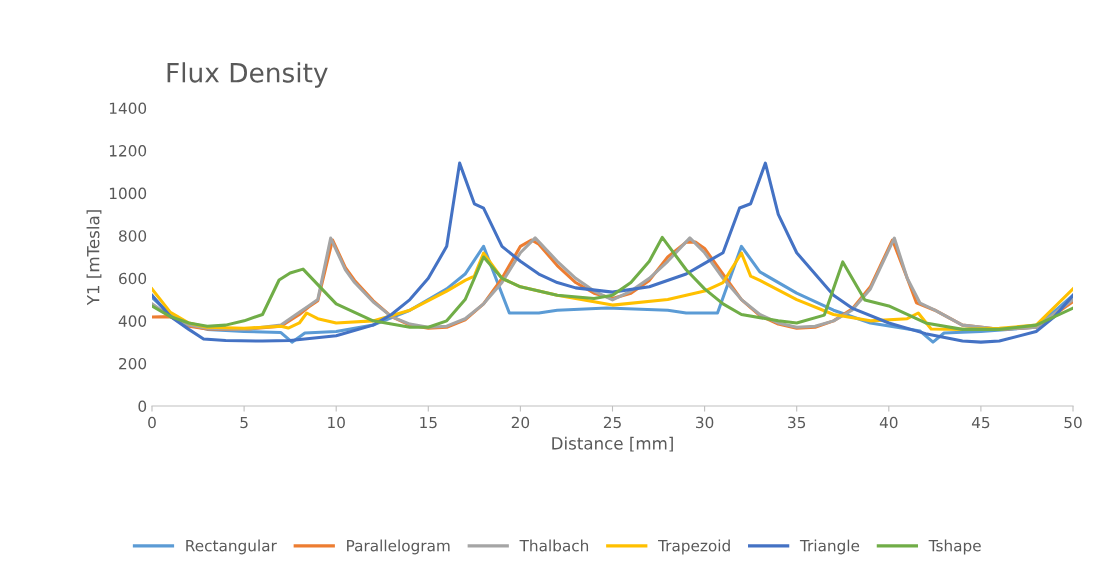 The height and width of the screenshot is (582, 1116). I want to click on legend-label: Trapezoid, so click(694, 547).